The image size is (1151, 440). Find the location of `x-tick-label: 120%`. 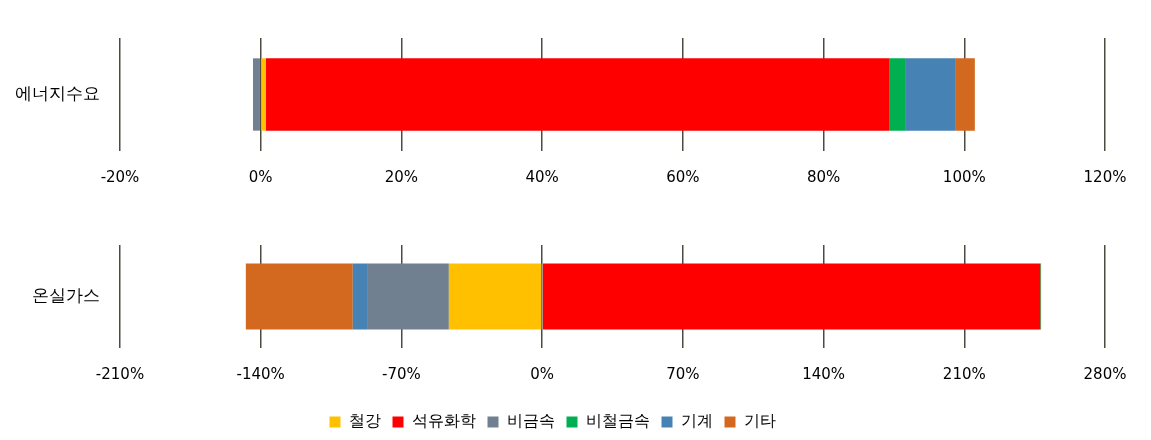

x-tick-label: 120% is located at coordinates (1105, 176).